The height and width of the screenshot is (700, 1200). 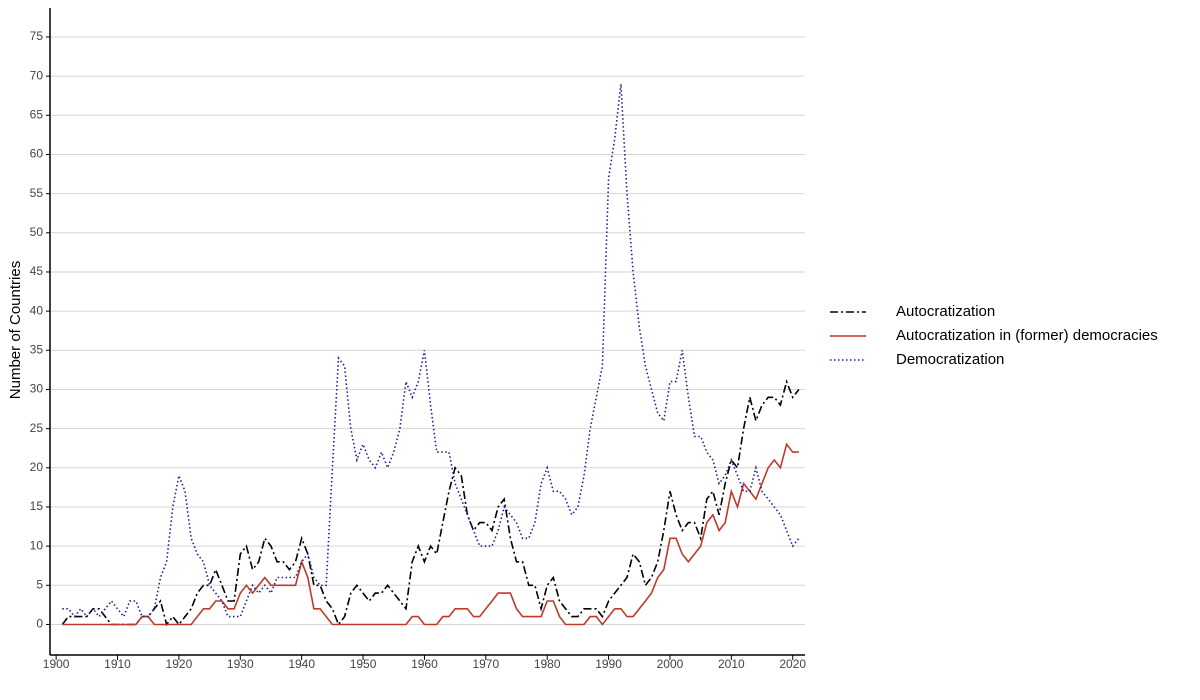 What do you see at coordinates (363, 664) in the screenshot?
I see `x-tick-label: 1950` at bounding box center [363, 664].